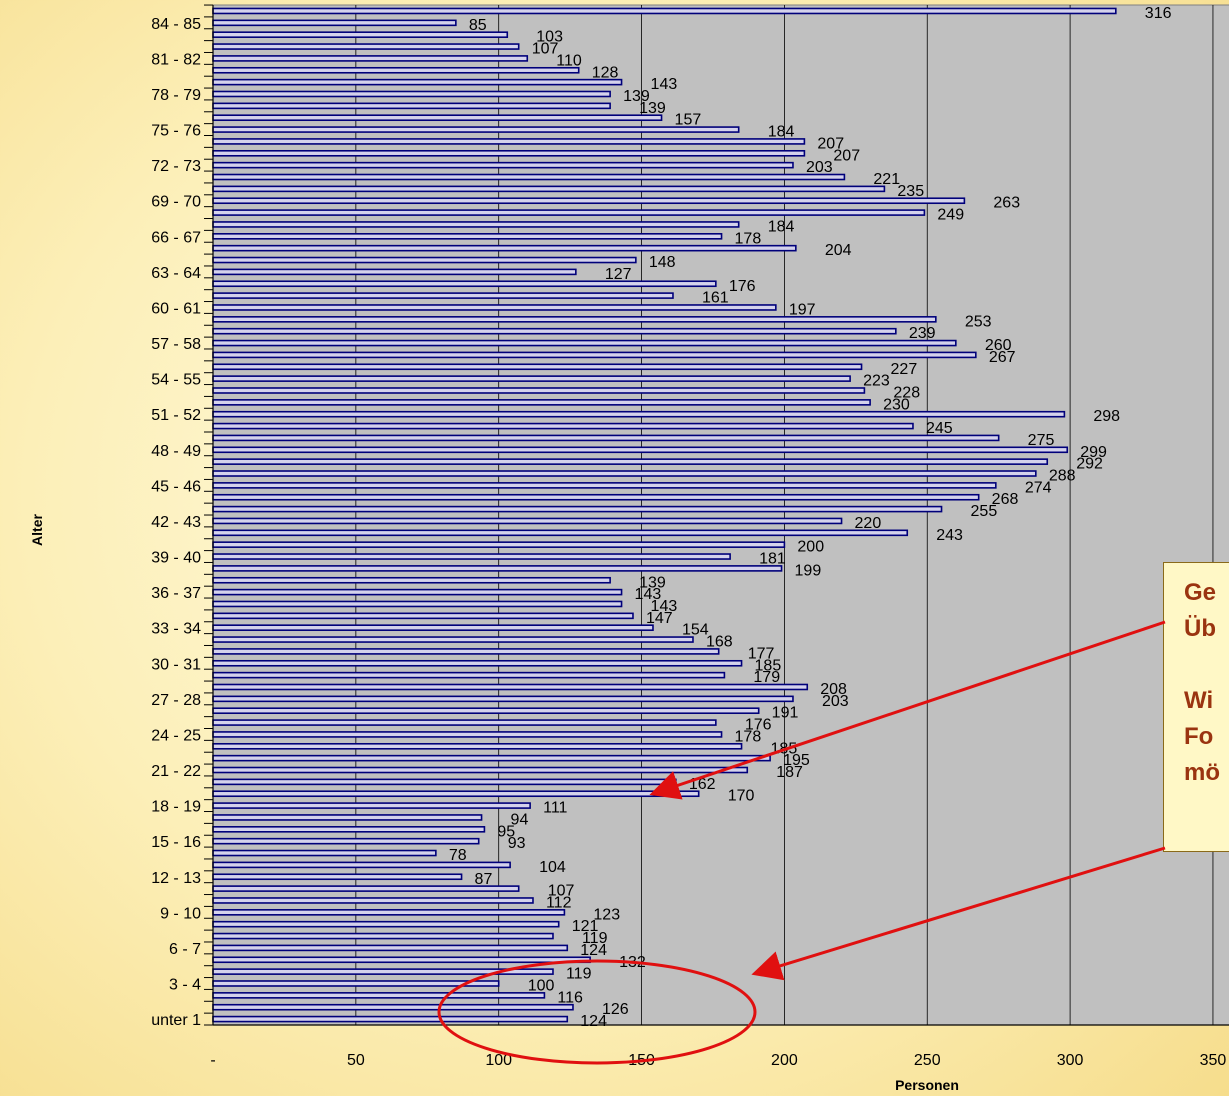 The image size is (1229, 1096). I want to click on value-label: 245, so click(939, 428).